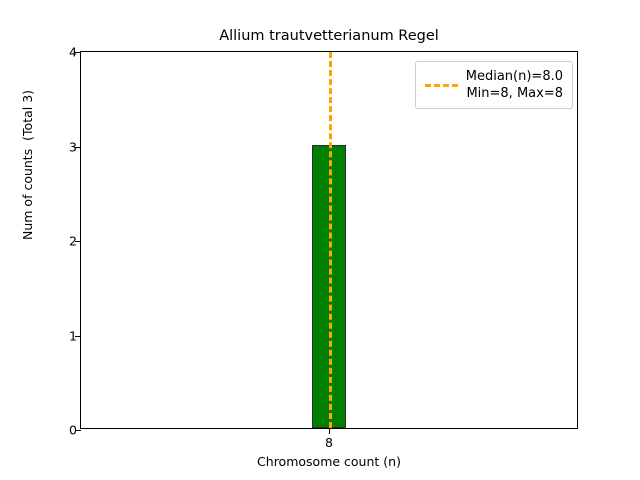 The height and width of the screenshot is (480, 640). Describe the element at coordinates (27, 164) in the screenshot. I see `y-axis-label: Num of counts (Total 3)` at that location.